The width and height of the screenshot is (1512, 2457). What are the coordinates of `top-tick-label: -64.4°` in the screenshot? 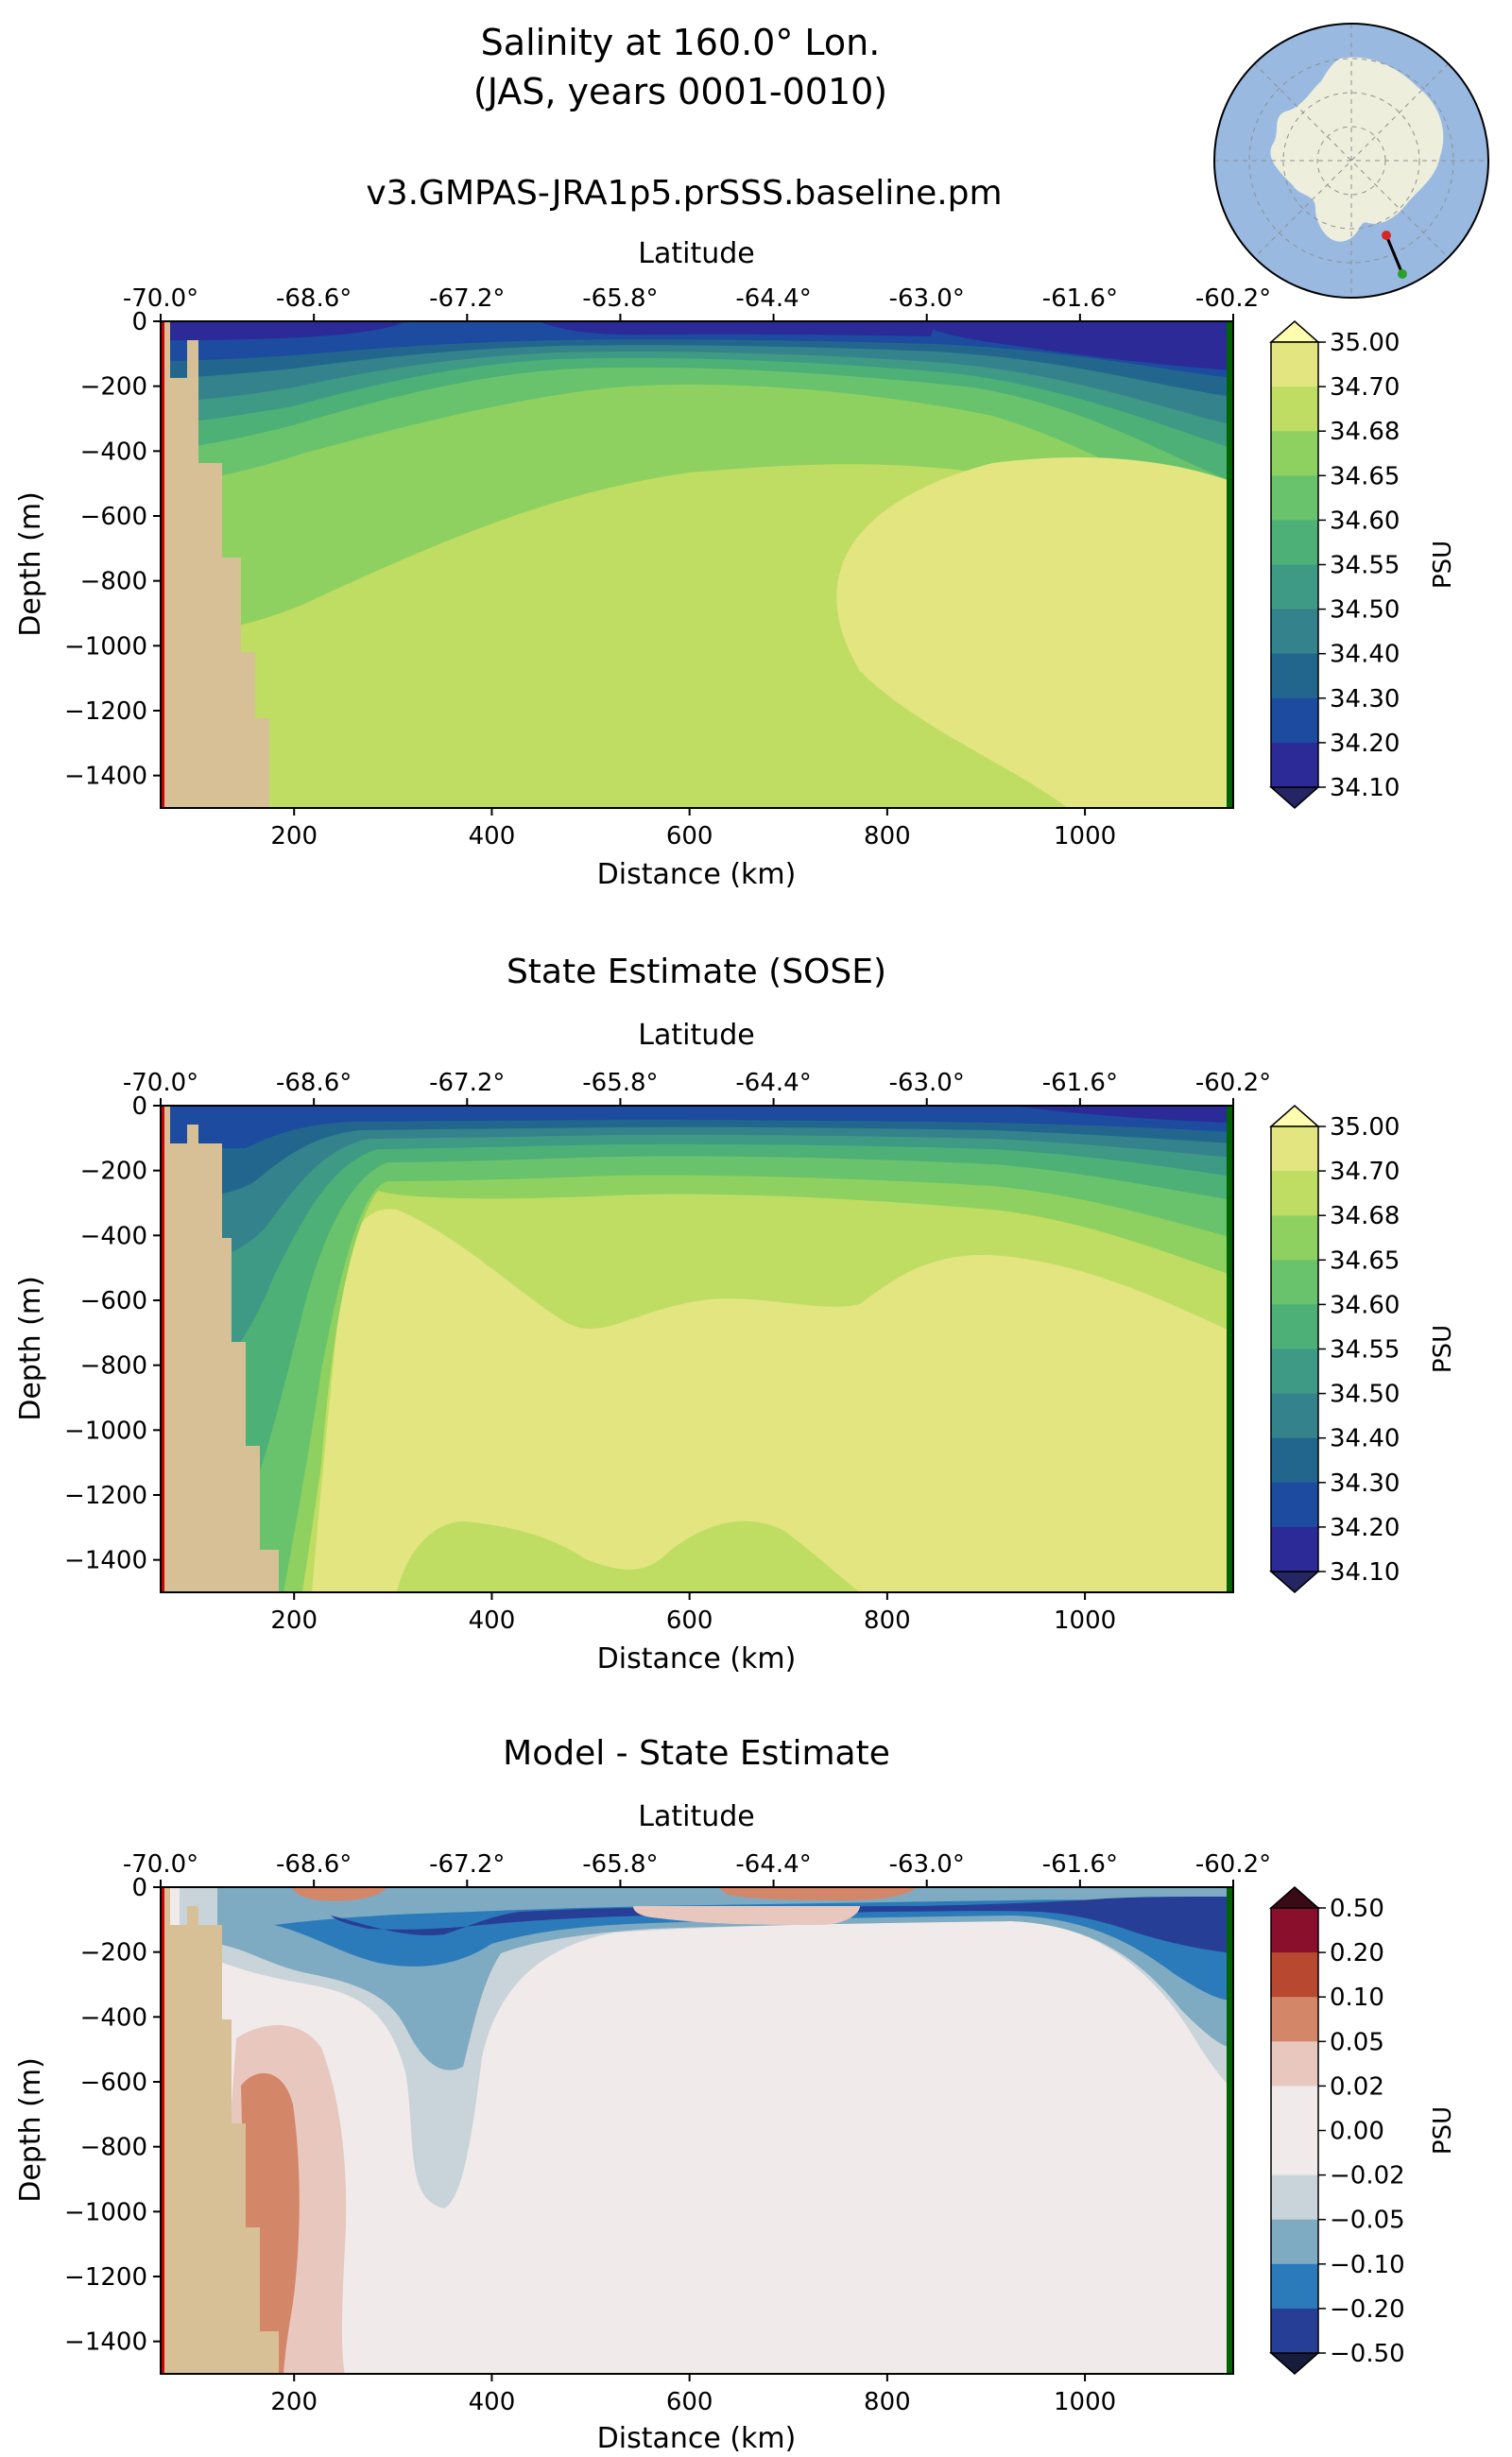 It's located at (773, 1864).